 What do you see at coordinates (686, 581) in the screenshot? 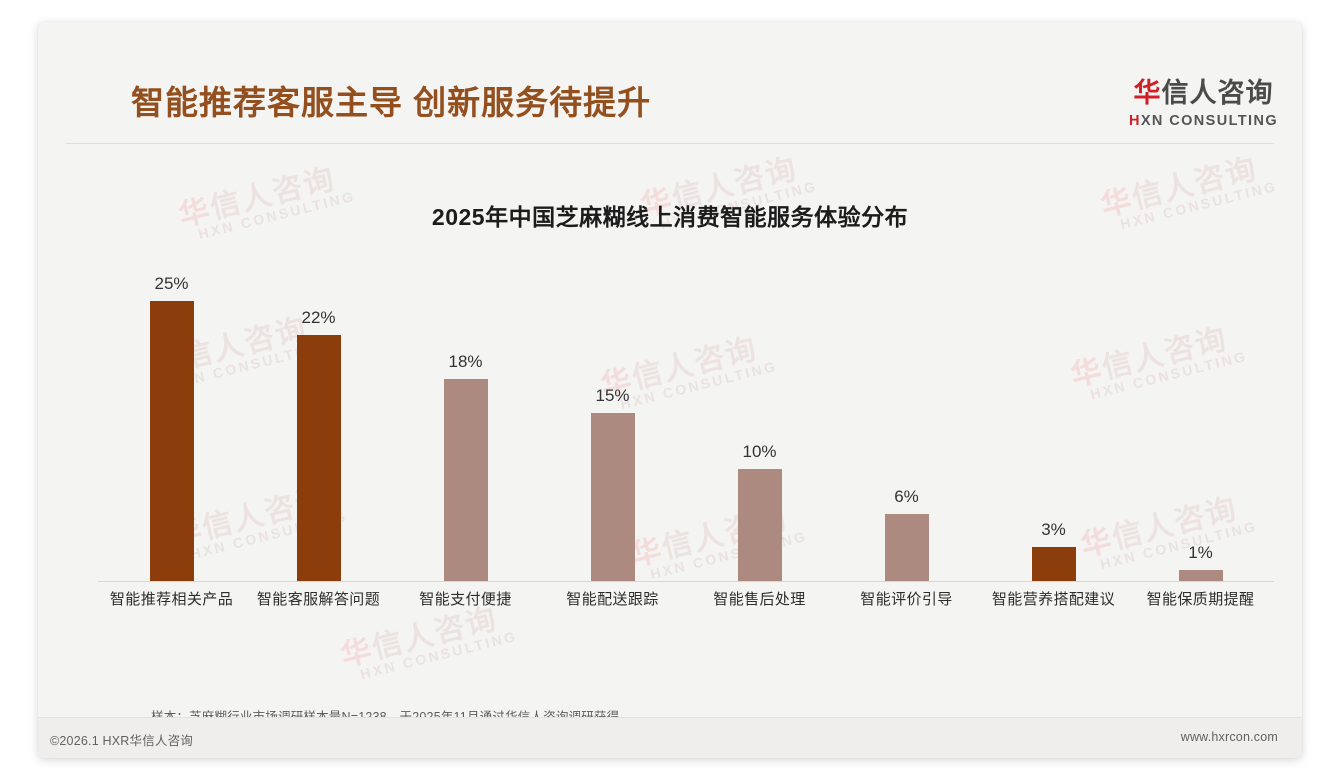
I see `x-axis-line` at bounding box center [686, 581].